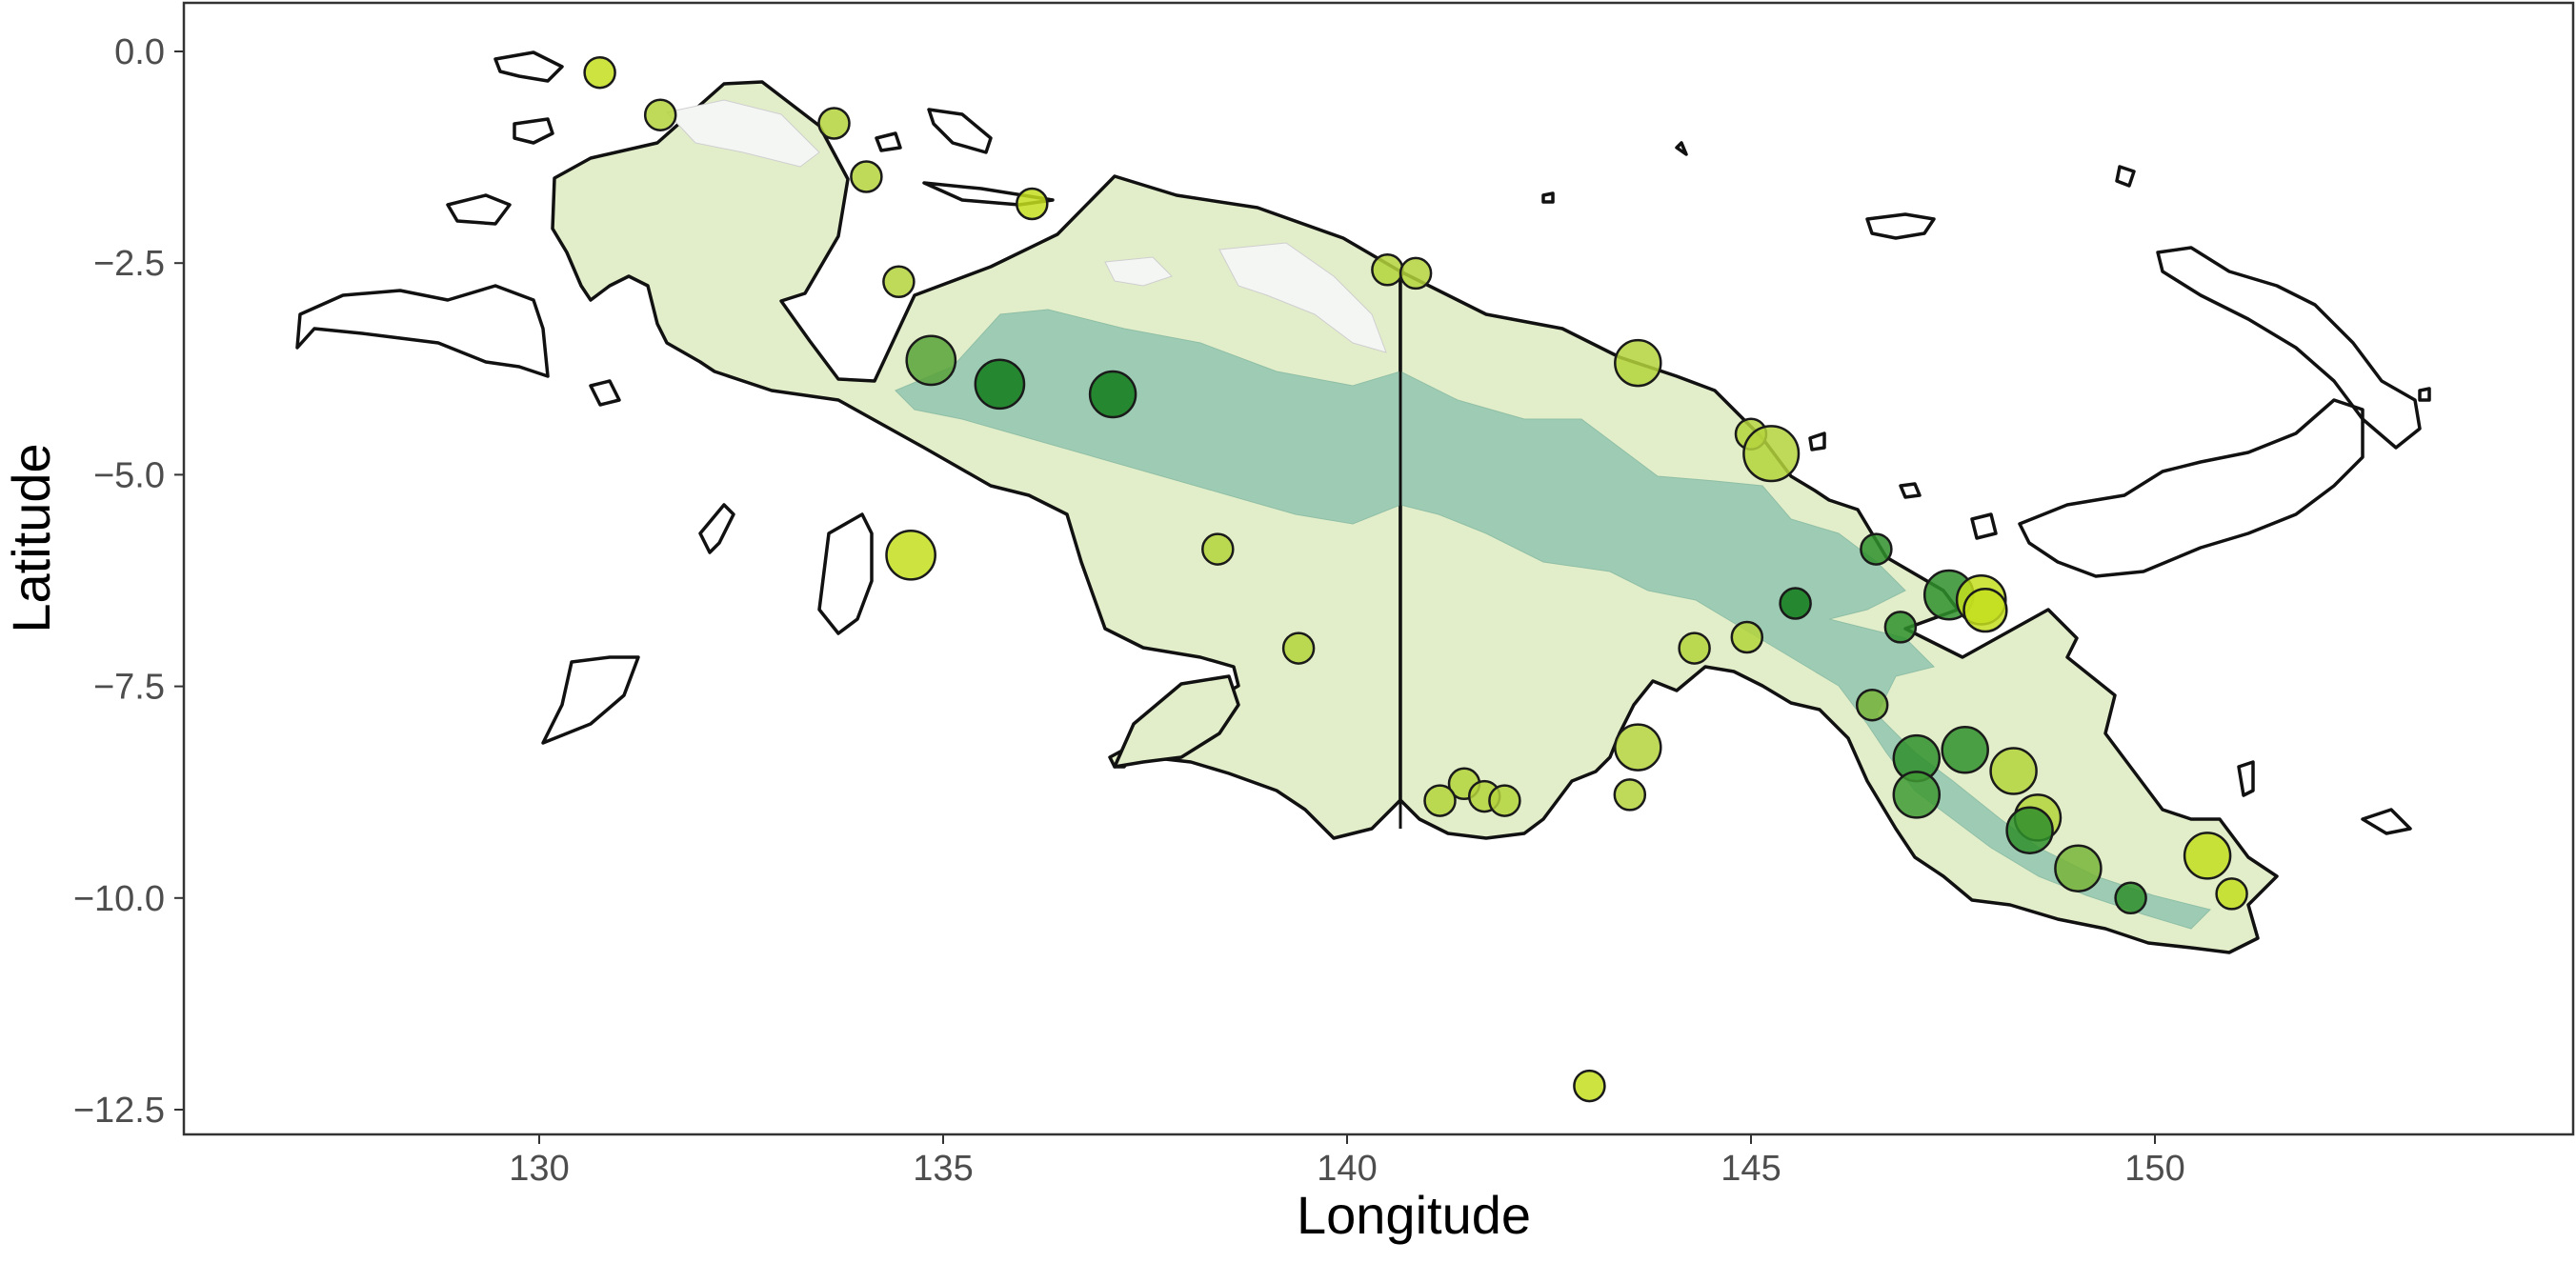 Image resolution: width=2576 pixels, height=1263 pixels. Describe the element at coordinates (1984, 526) in the screenshot. I see `island-umboi` at that location.